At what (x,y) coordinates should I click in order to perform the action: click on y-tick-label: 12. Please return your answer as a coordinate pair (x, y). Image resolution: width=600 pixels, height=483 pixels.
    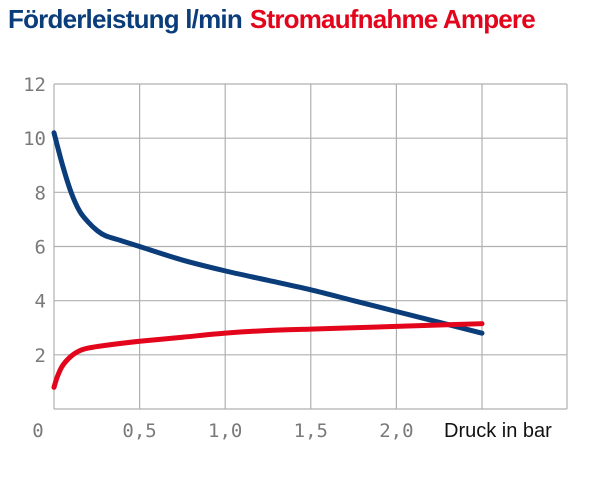
    Looking at the image, I should click on (34, 85).